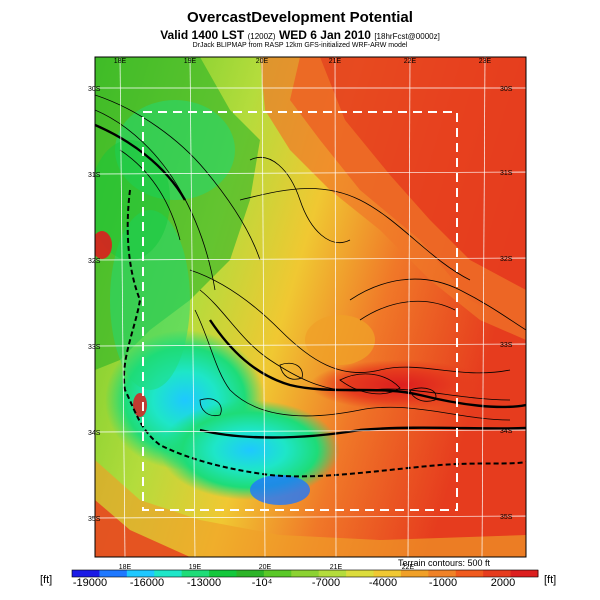 This screenshot has height=600, width=600. What do you see at coordinates (94, 175) in the screenshot?
I see `lat-label-left: 31S` at bounding box center [94, 175].